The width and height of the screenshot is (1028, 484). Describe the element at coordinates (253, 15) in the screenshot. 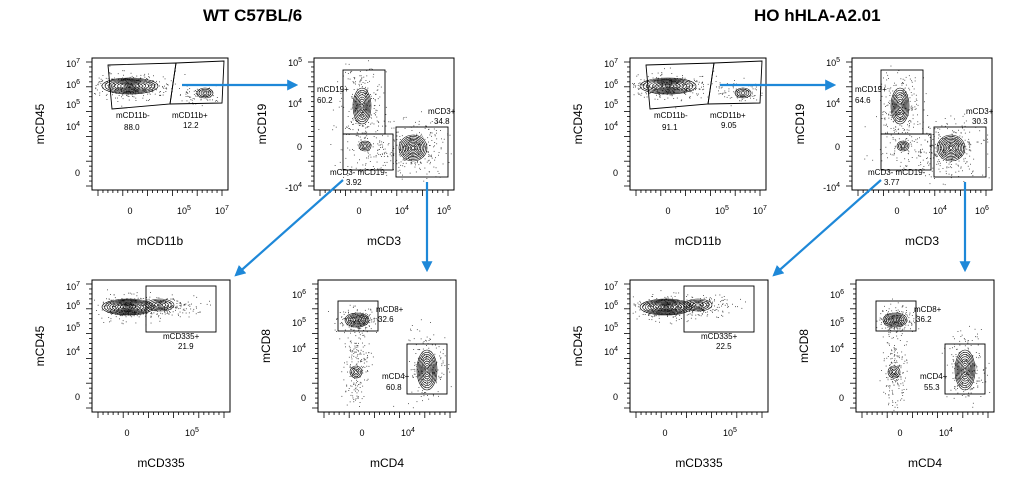

I see `title-wt: WT C57BL/6` at that location.